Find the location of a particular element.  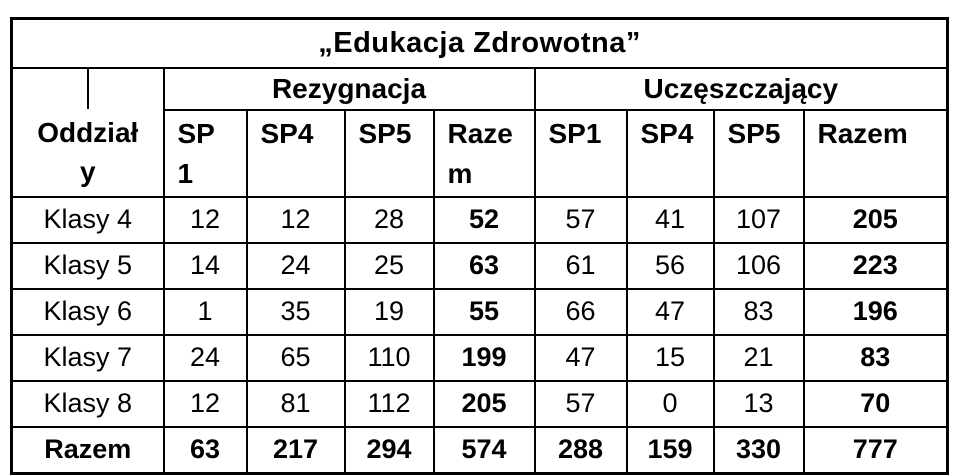

total-cell: 330 is located at coordinates (758, 449).